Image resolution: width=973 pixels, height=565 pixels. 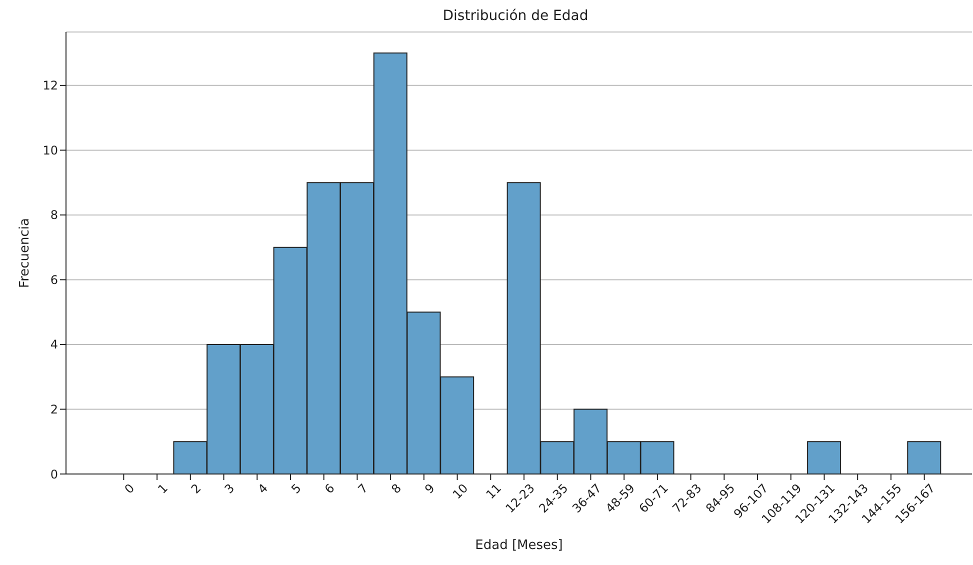 I want to click on y-tick-label: 8, so click(x=54, y=215).